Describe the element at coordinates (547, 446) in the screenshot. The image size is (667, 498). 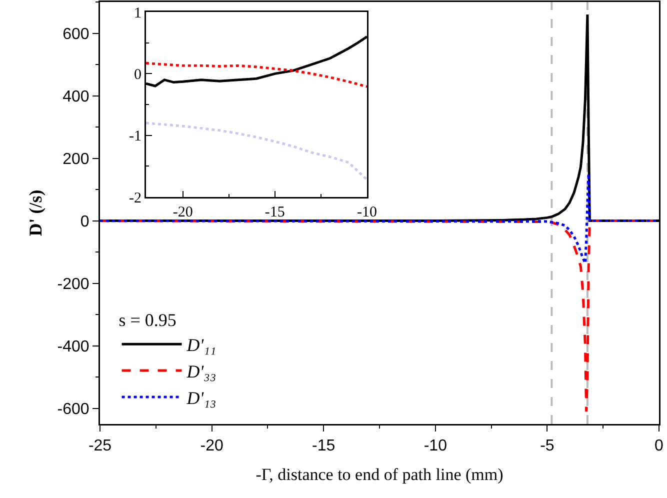
I see `x-tick-label: -5` at that location.